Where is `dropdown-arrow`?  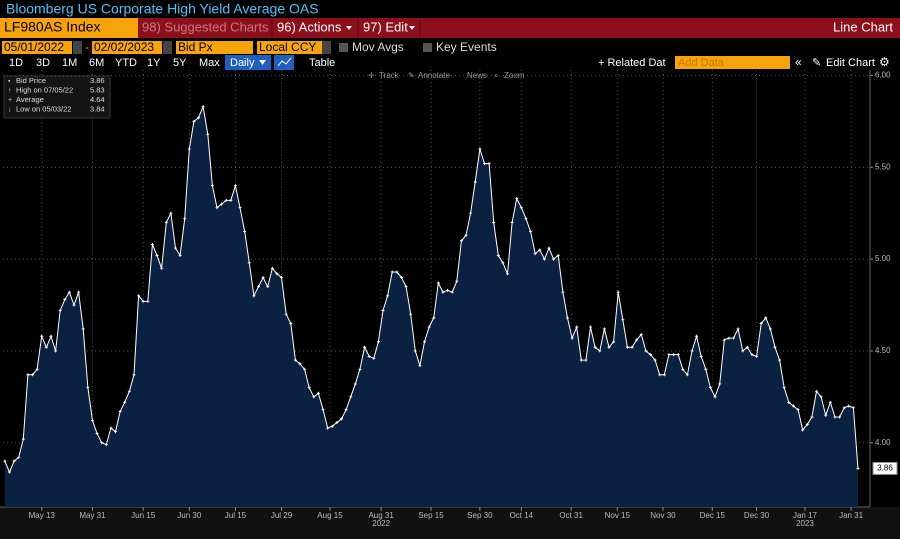 dropdown-arrow is located at coordinates (349, 28).